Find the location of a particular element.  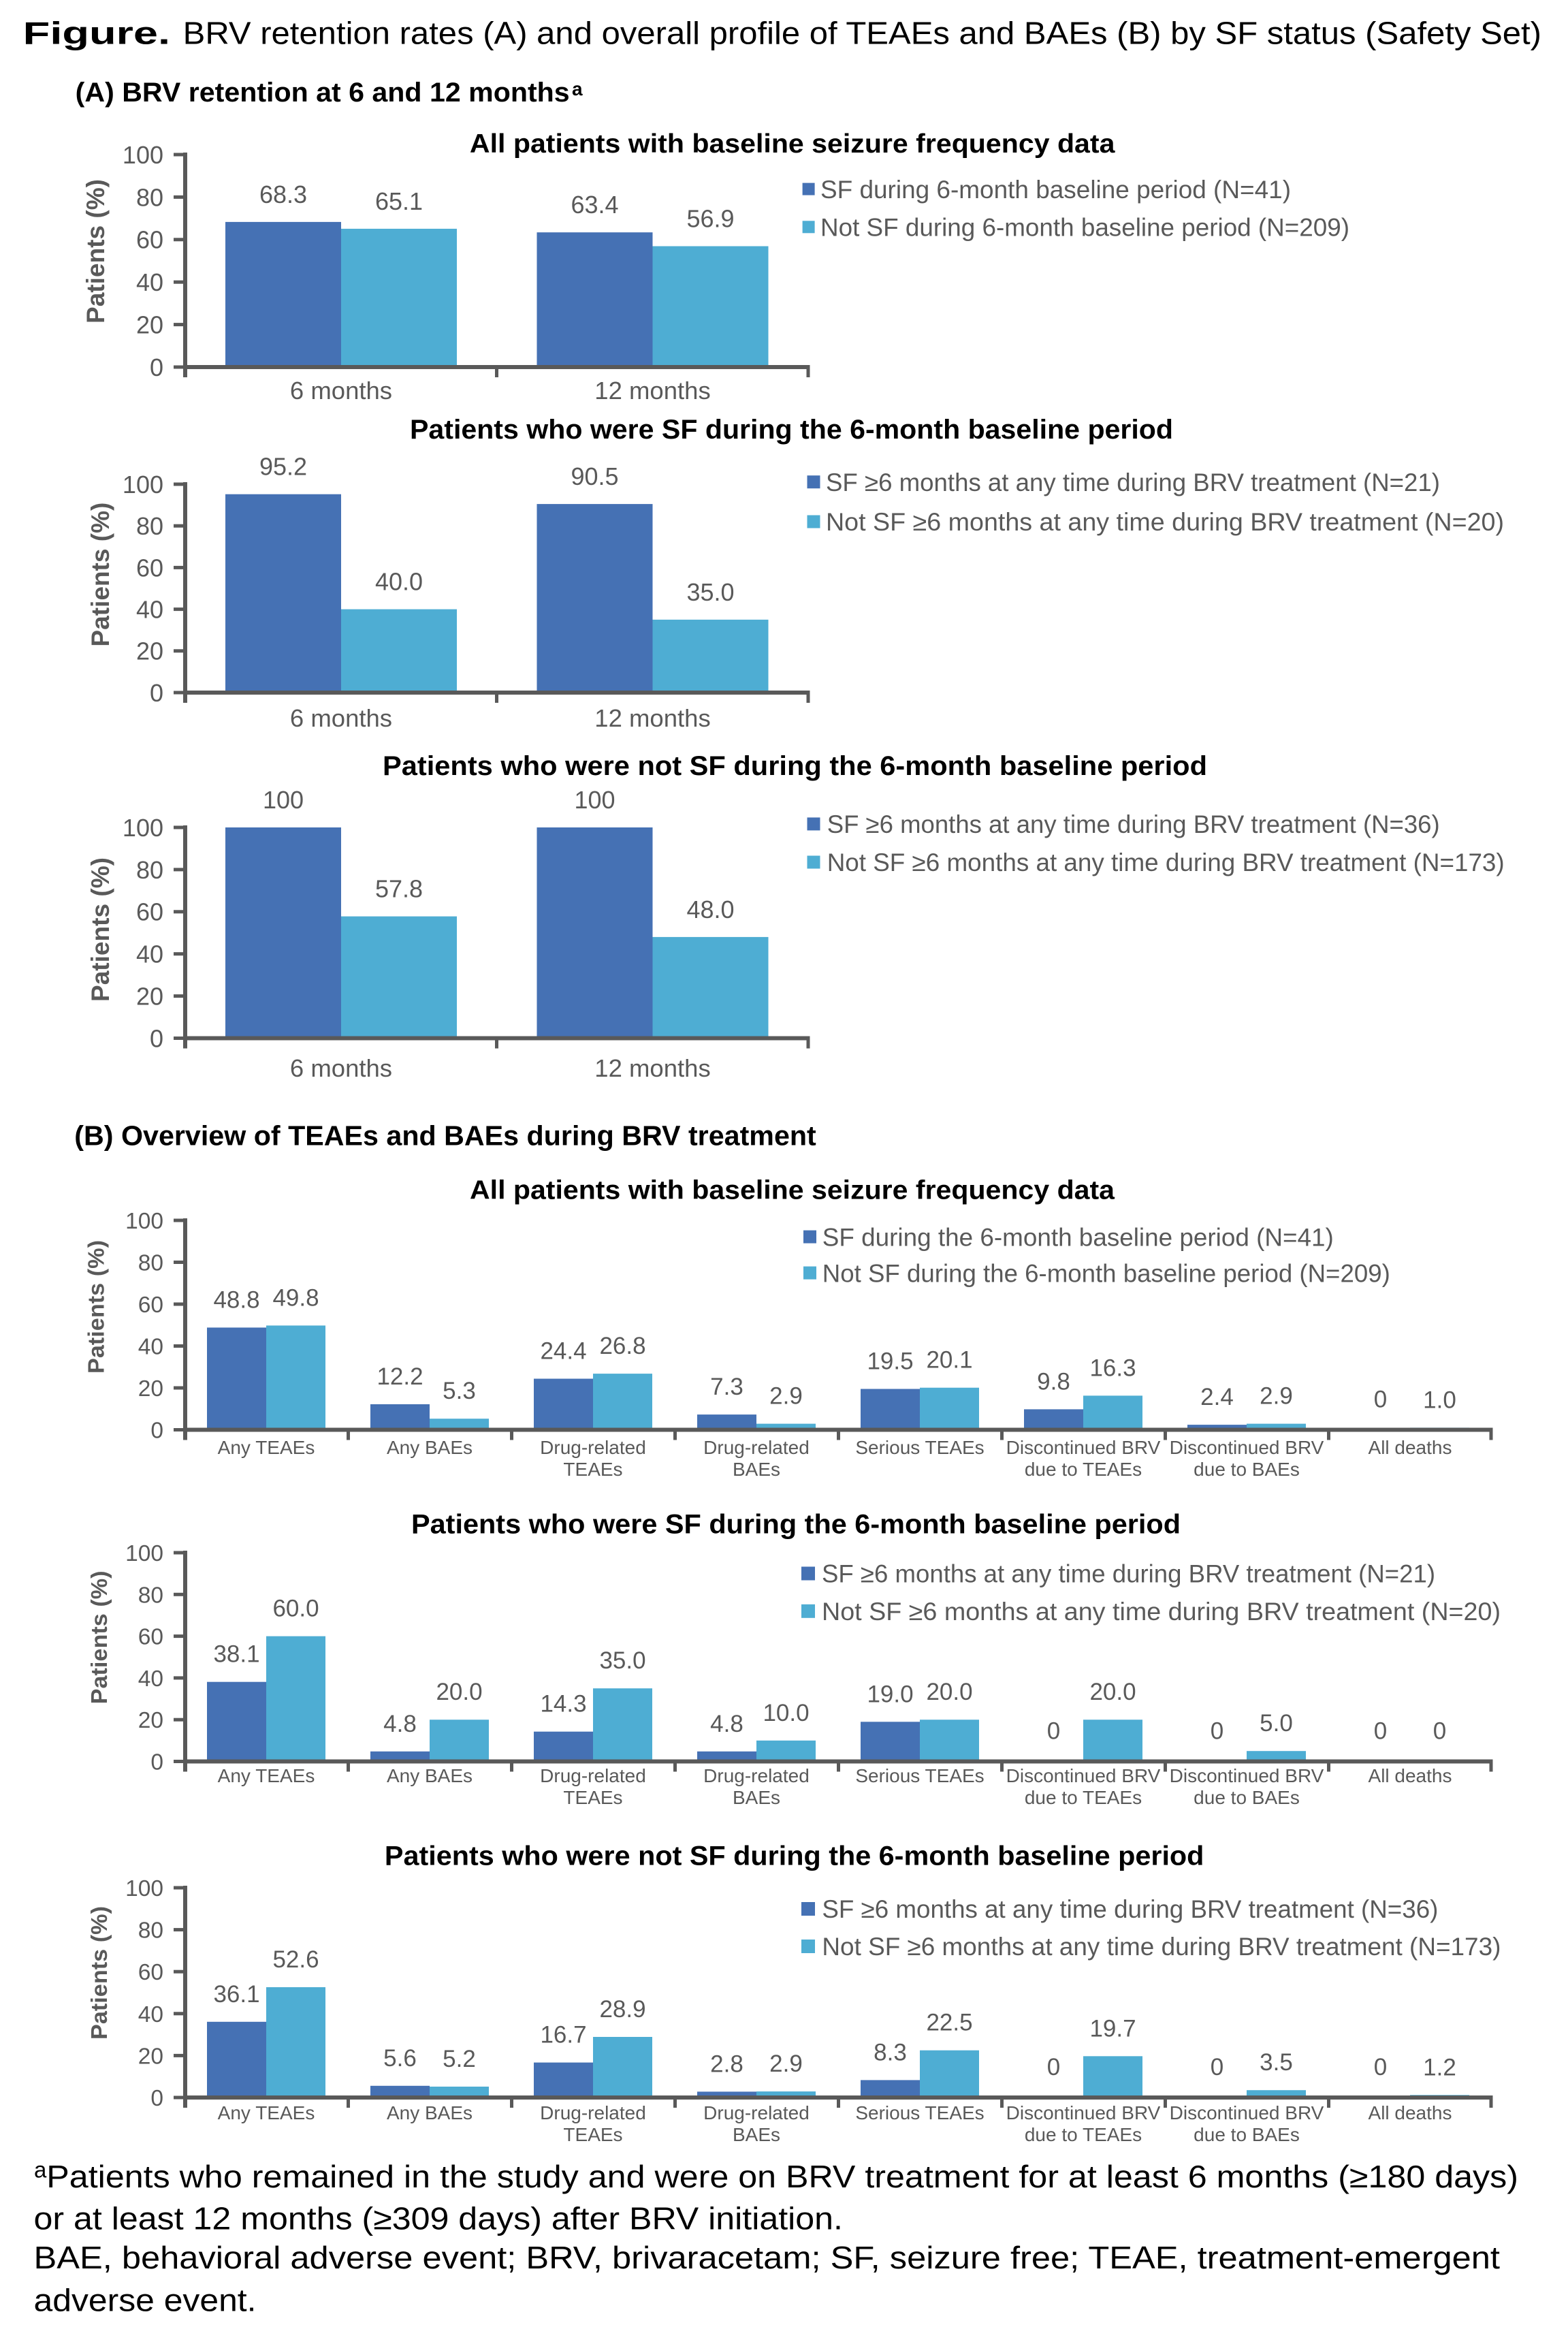

svg-text: 35.0 is located at coordinates (710, 592).